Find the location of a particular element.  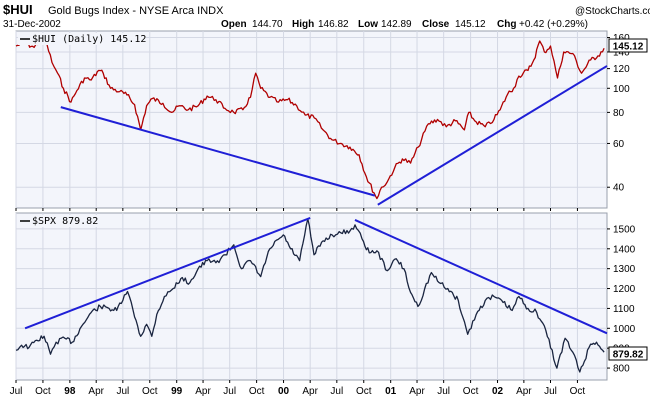

high-label: High is located at coordinates (303, 24).